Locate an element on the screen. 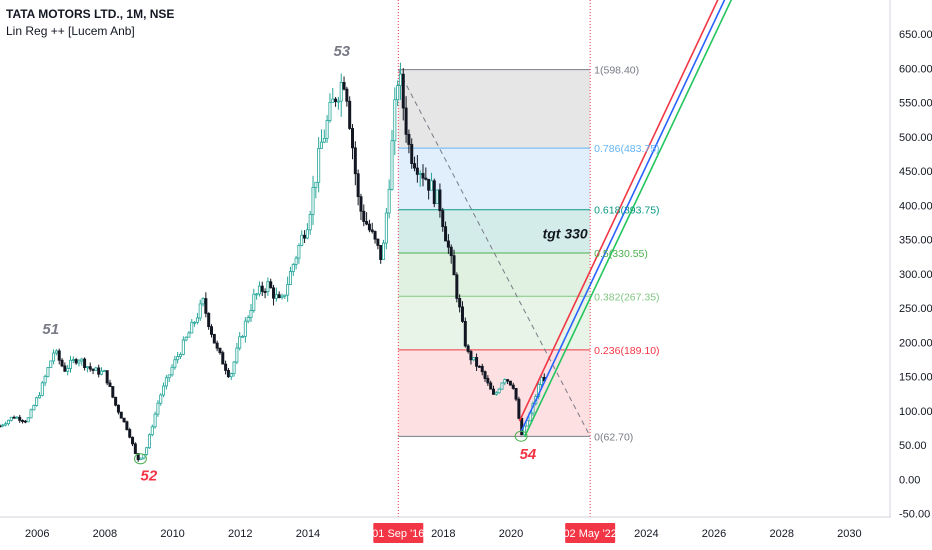 The height and width of the screenshot is (550, 932). x-tick-label: 2006 is located at coordinates (37, 534).